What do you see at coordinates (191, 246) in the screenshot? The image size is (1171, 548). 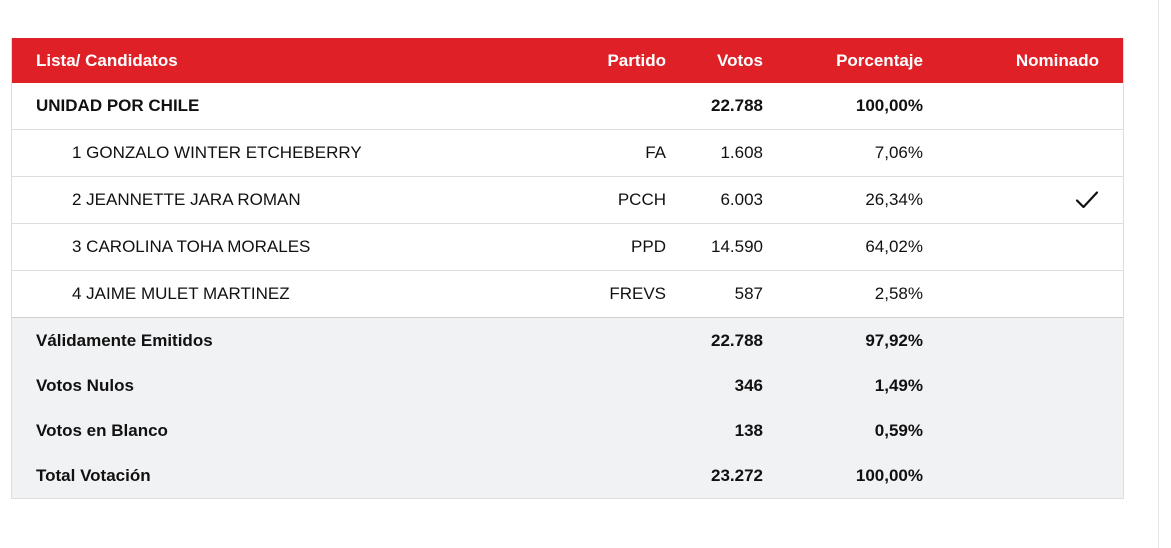 I see `candidate-name: 3 CAROLINA TOHA MORALES` at bounding box center [191, 246].